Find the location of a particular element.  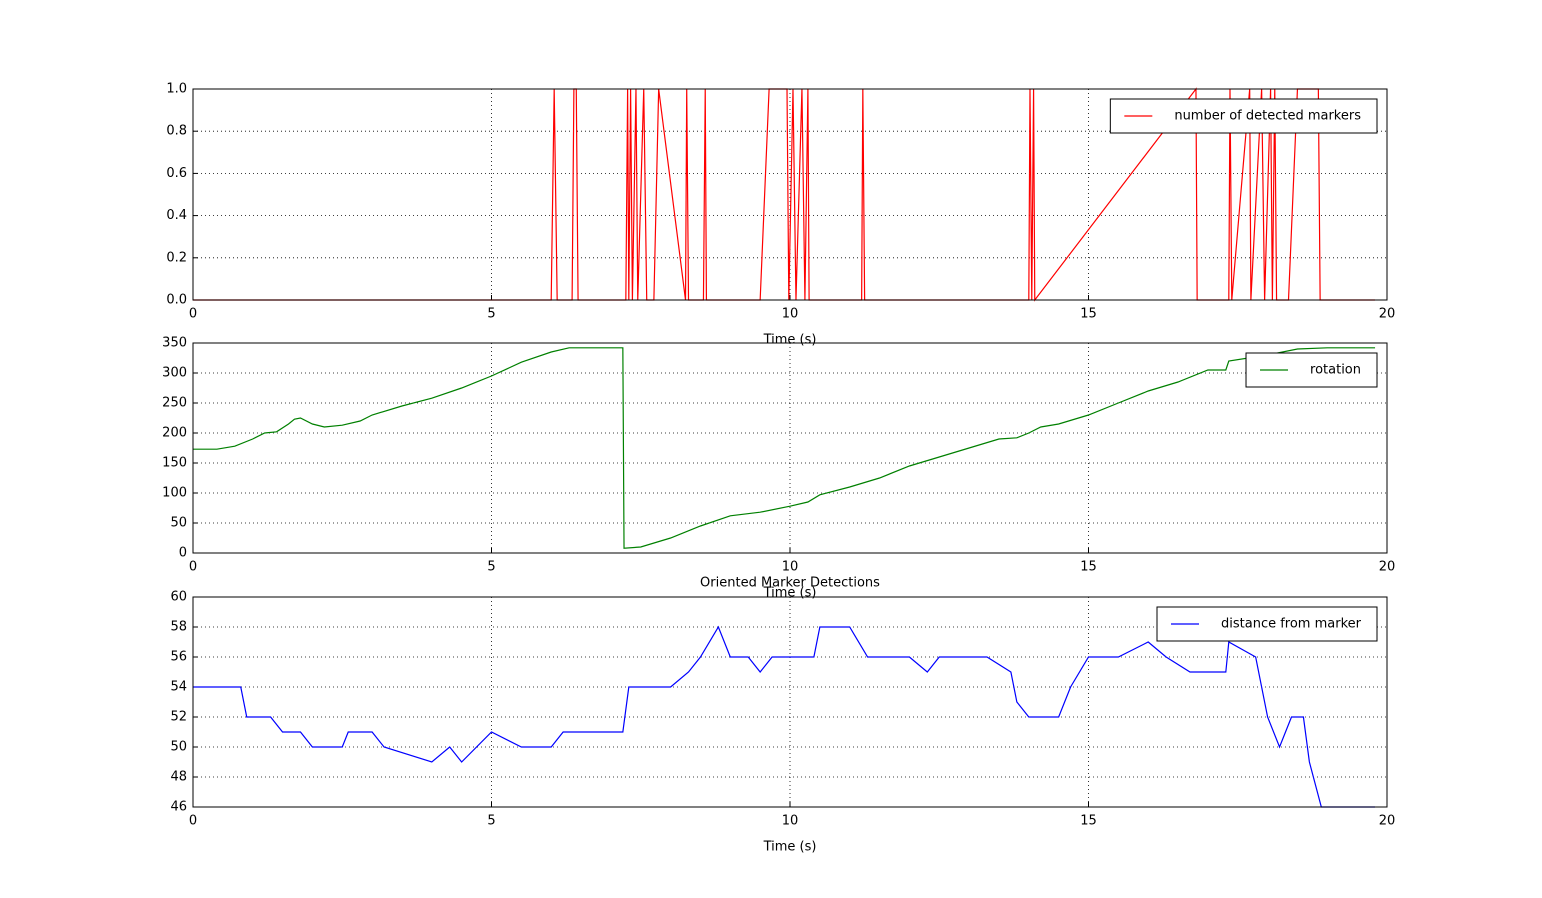

y-tick-label: 0.8 is located at coordinates (176, 131).